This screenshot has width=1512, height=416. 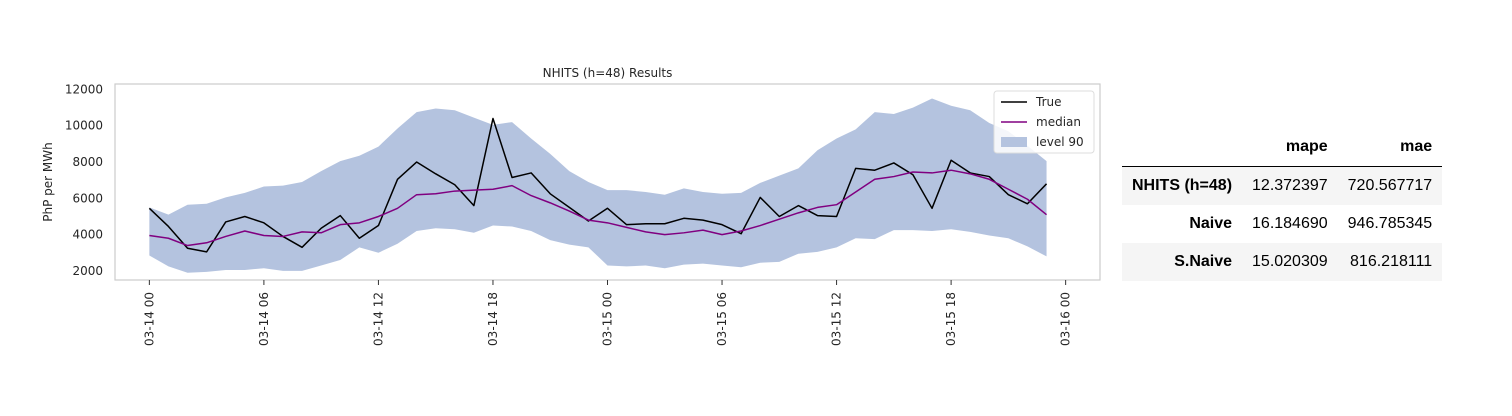 What do you see at coordinates (1182, 147) in the screenshot?
I see `table-corner-header` at bounding box center [1182, 147].